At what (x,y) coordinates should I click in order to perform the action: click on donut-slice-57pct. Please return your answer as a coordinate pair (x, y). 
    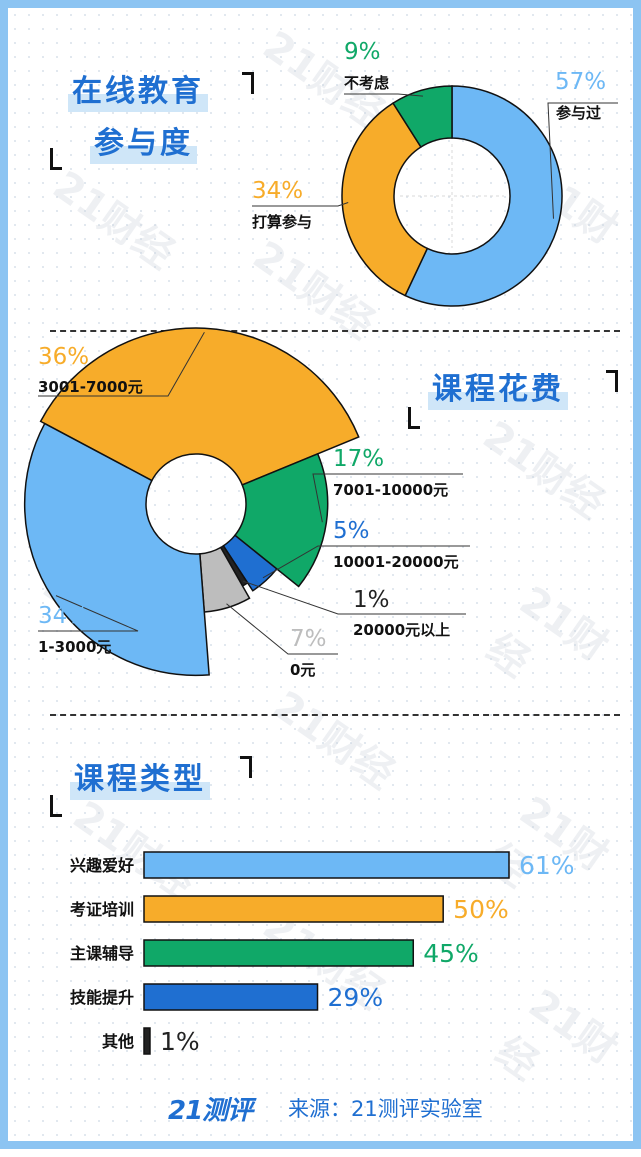
    Looking at the image, I should click on (483, 196).